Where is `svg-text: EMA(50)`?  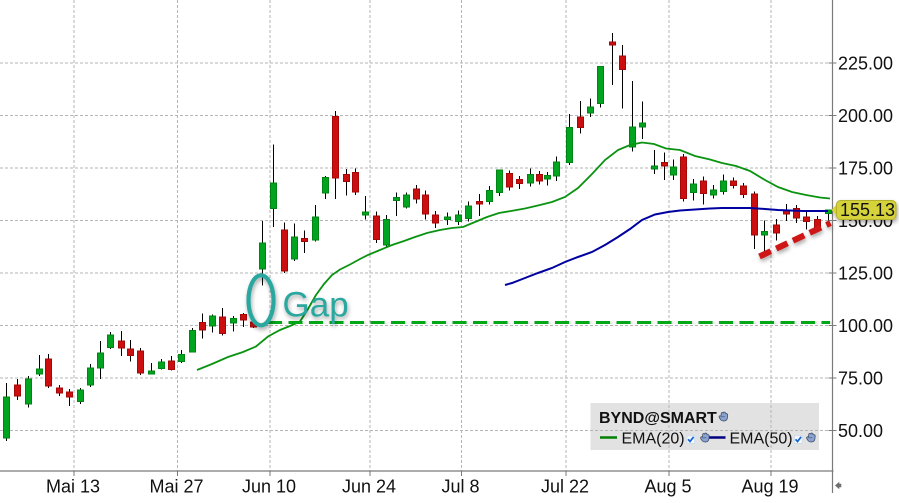
svg-text: EMA(50) is located at coordinates (761, 439).